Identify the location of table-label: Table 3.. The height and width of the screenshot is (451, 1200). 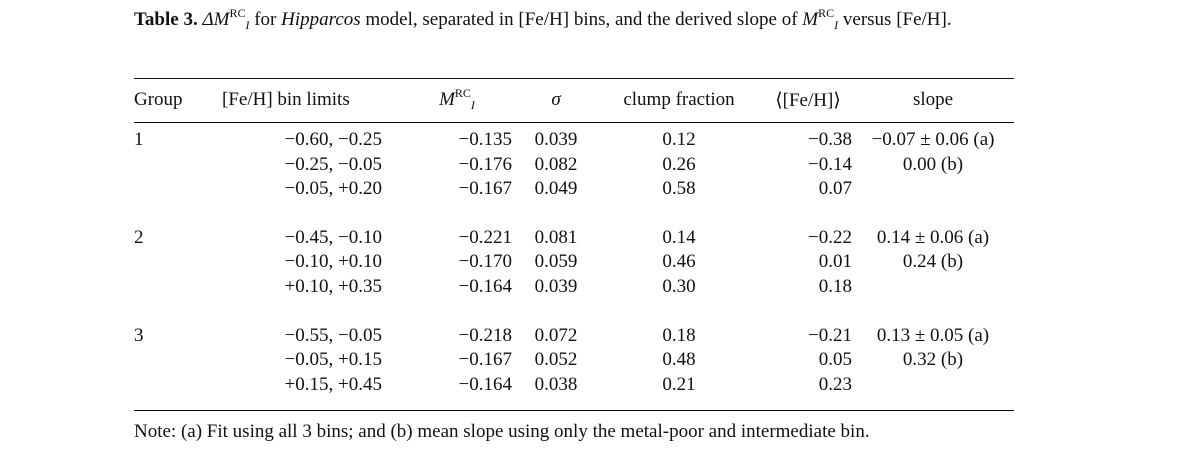
(166, 19).